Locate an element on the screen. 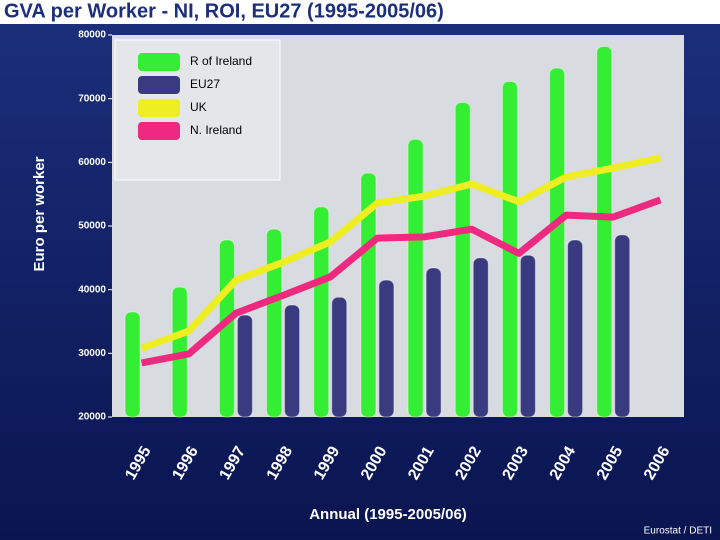  legend-label: R of Ireland is located at coordinates (221, 61).